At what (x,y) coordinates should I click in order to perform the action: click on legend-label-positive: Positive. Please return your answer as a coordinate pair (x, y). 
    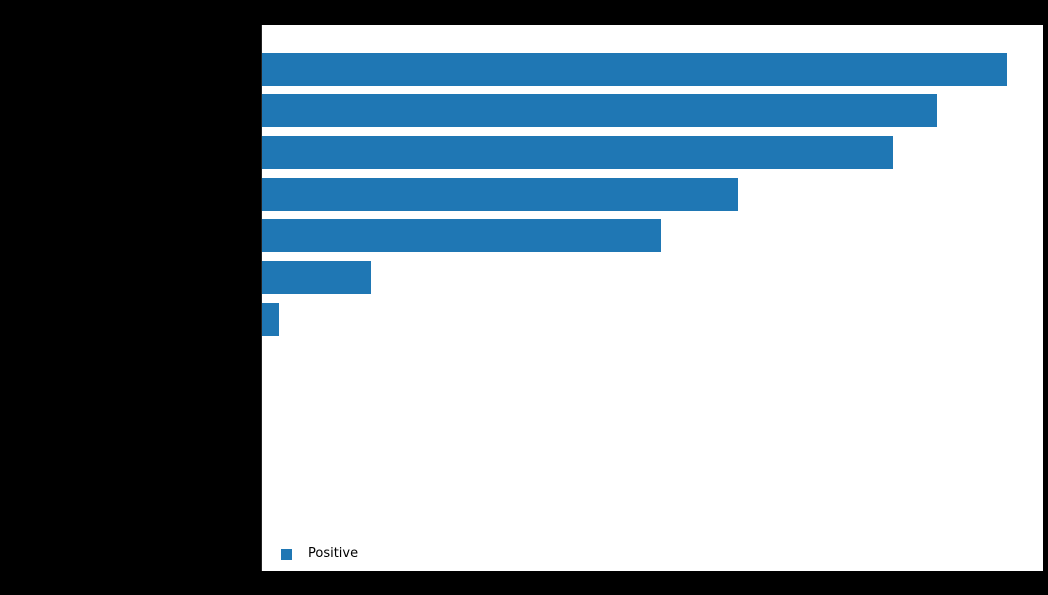
    Looking at the image, I should click on (333, 553).